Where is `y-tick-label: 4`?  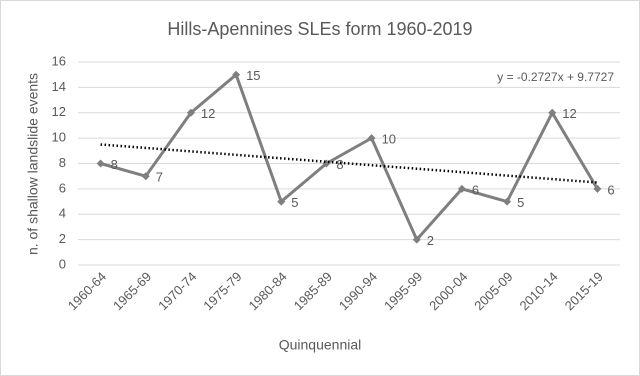
y-tick-label: 4 is located at coordinates (62, 213).